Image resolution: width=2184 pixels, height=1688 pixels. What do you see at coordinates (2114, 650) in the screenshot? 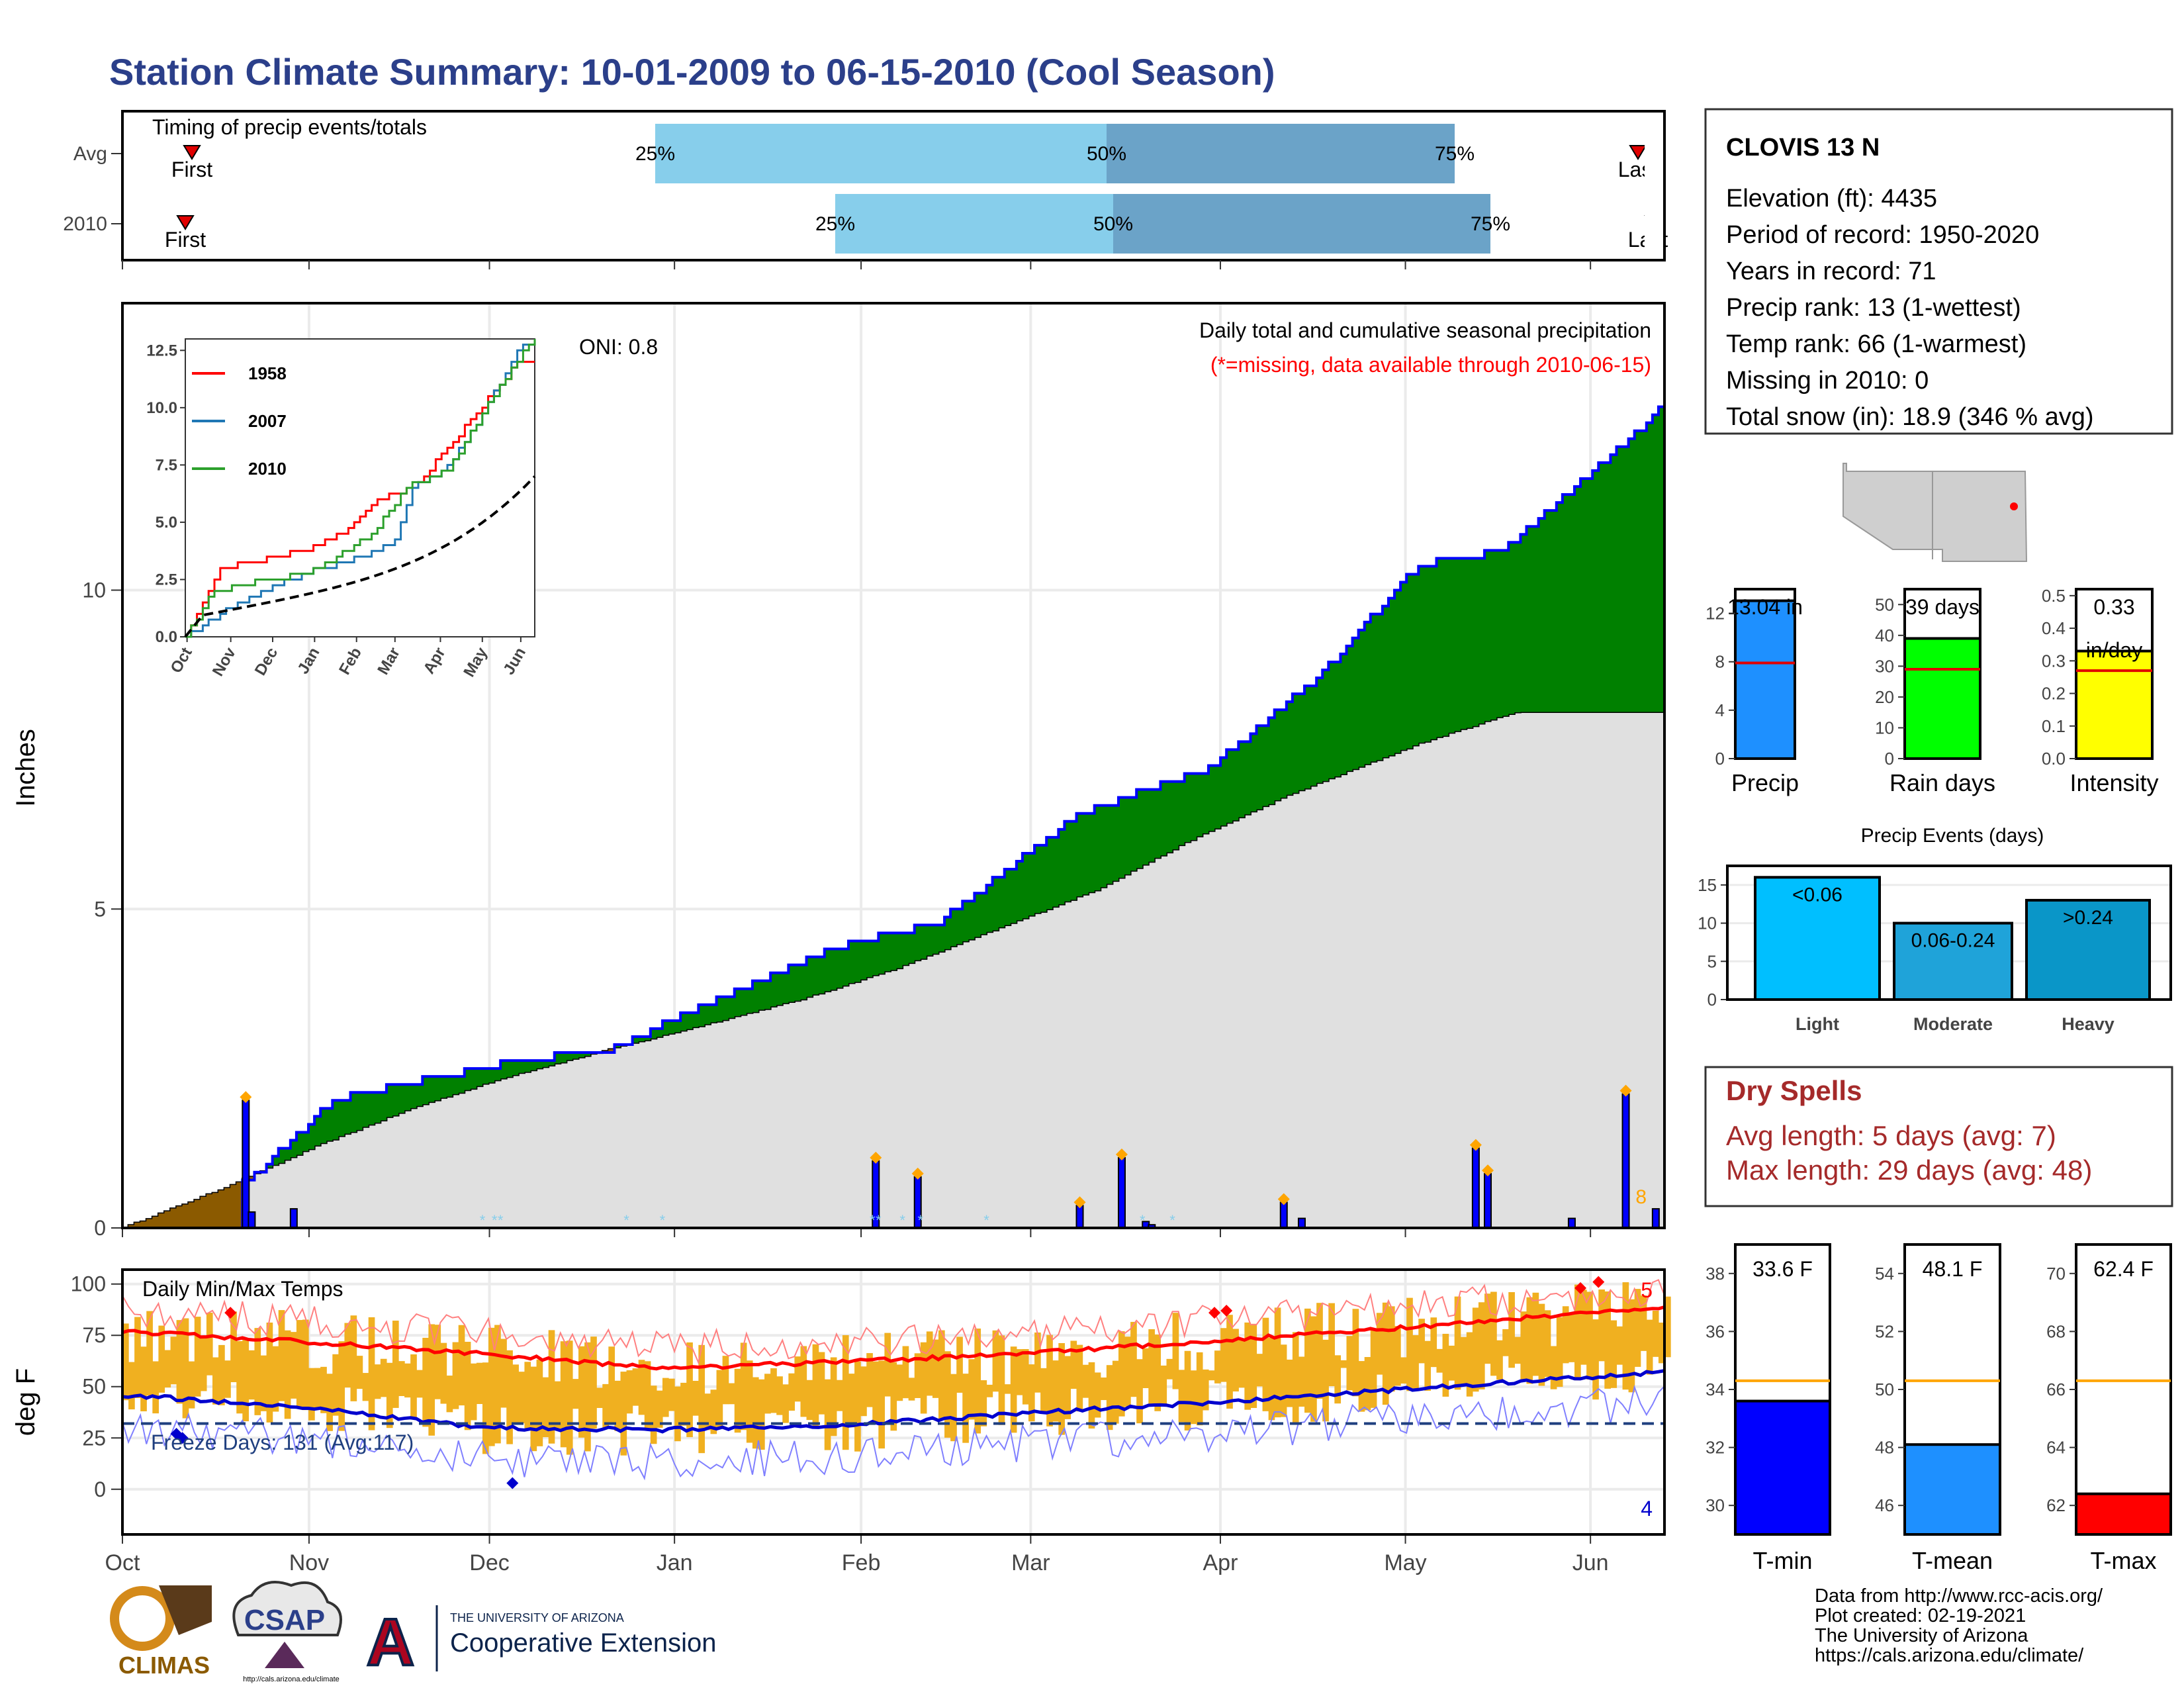
I see `mini-bar-value-unit: in/day` at bounding box center [2114, 650].